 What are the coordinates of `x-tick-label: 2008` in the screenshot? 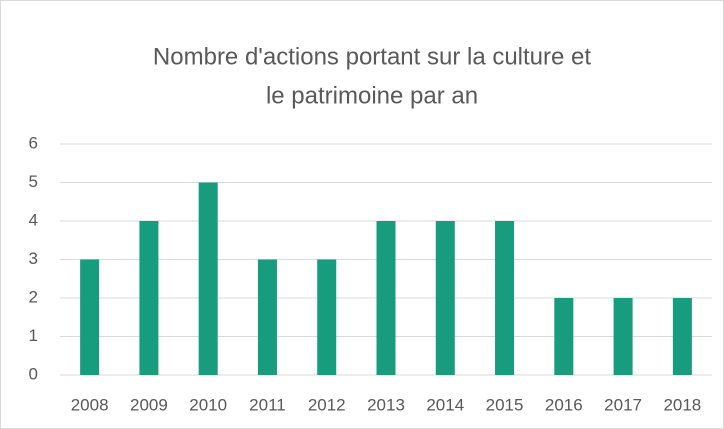 It's located at (90, 404).